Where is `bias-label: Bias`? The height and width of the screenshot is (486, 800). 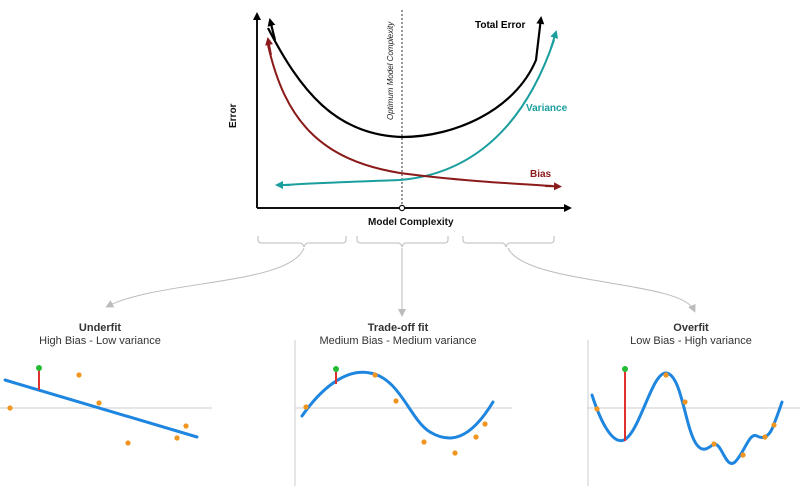 bias-label: Bias is located at coordinates (541, 174).